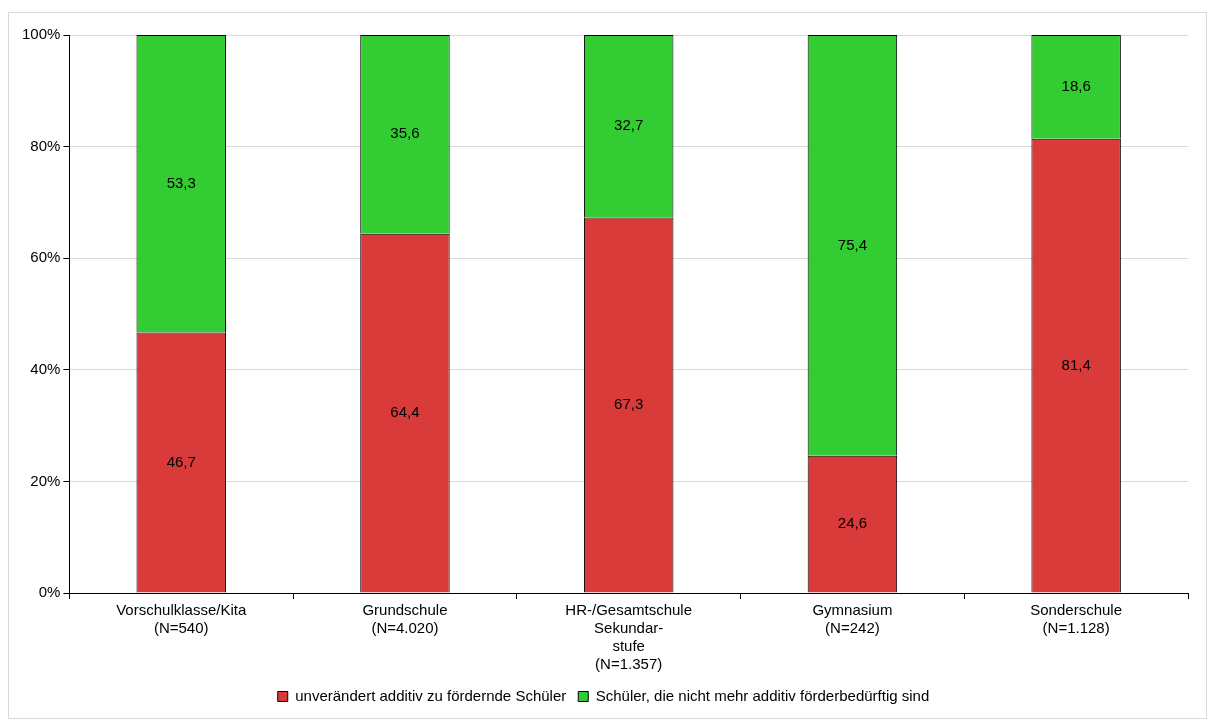 Image resolution: width=1215 pixels, height=723 pixels. I want to click on y-tick-label: 100%, so click(41, 34).